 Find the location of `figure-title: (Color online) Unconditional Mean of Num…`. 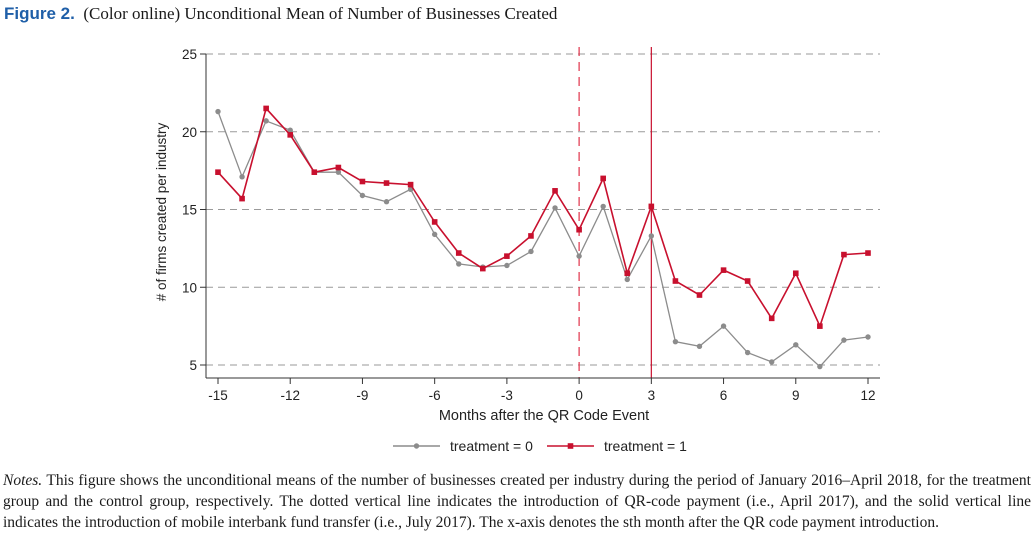

figure-title: (Color online) Unconditional Mean of Num… is located at coordinates (320, 13).